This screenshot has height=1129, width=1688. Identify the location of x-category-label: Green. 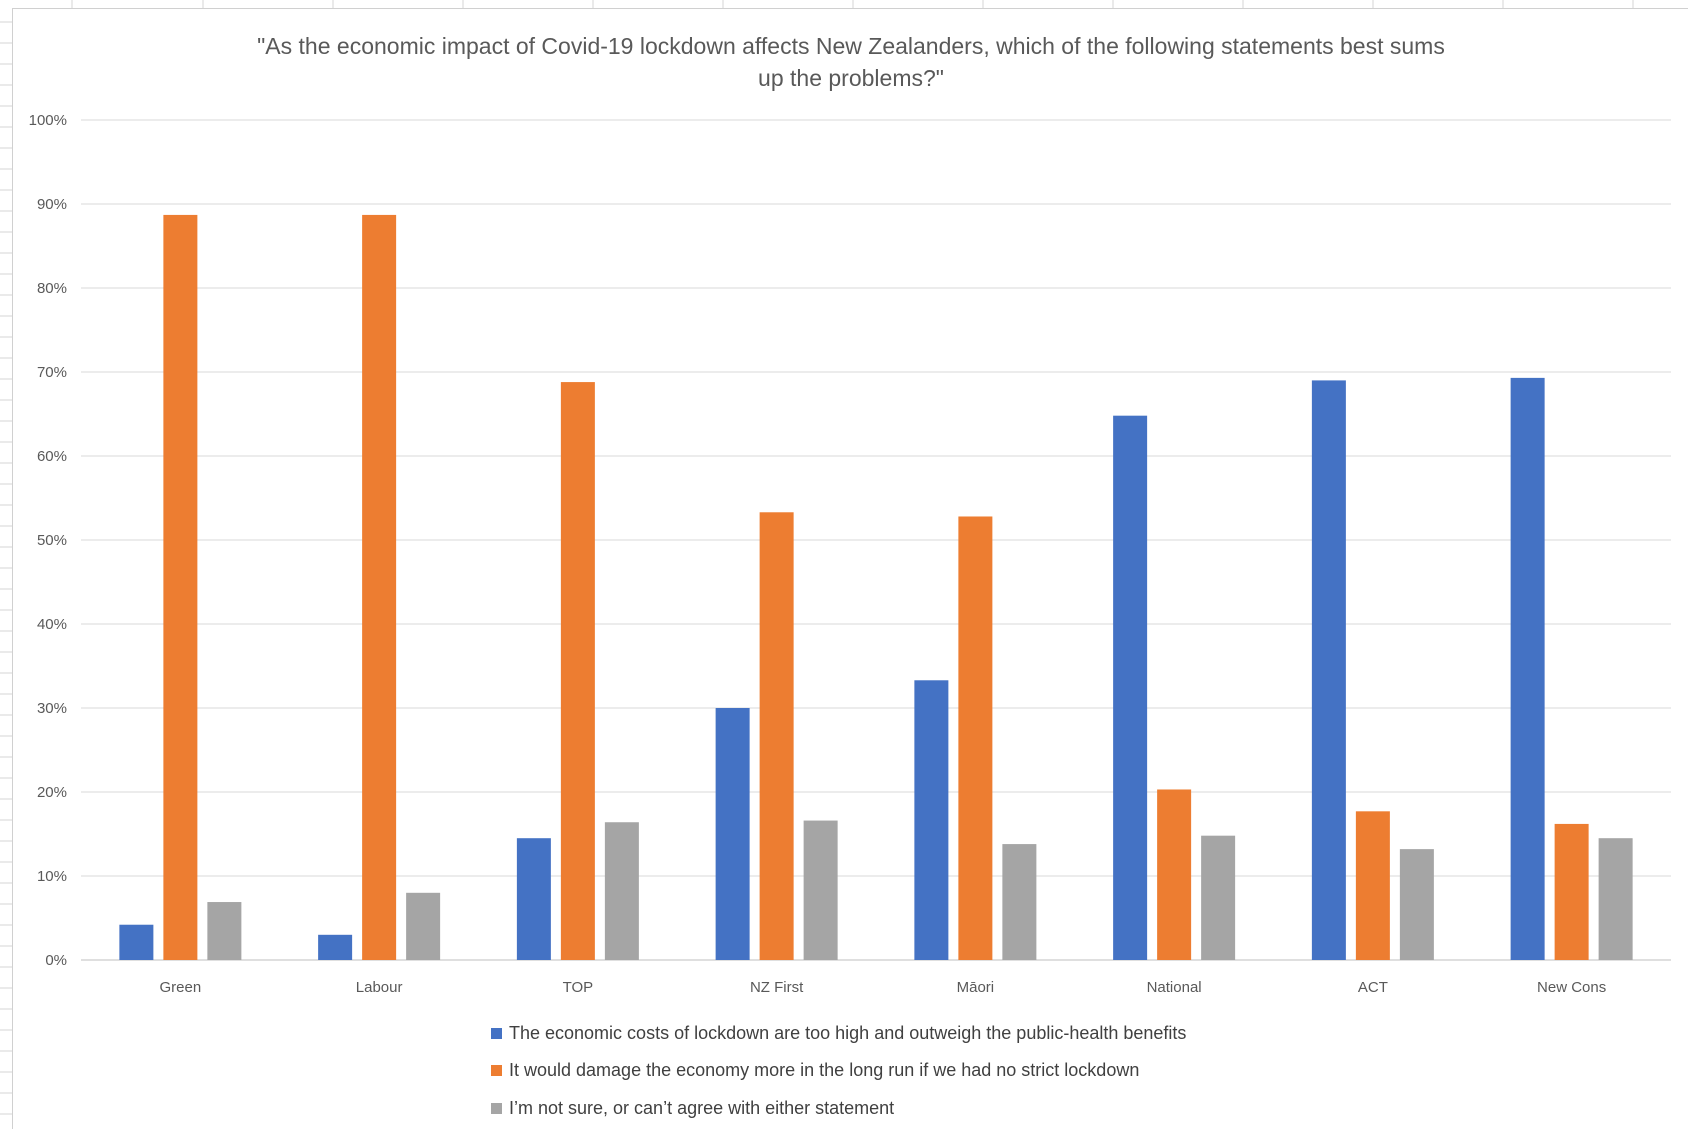
(181, 987).